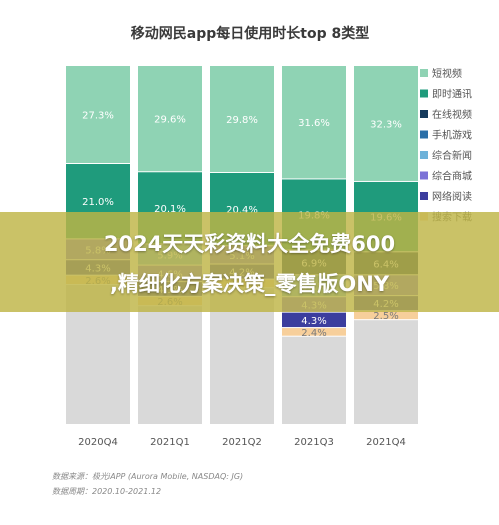  Describe the element at coordinates (170, 442) in the screenshot. I see `x-tick-label: 2021Q1` at that location.